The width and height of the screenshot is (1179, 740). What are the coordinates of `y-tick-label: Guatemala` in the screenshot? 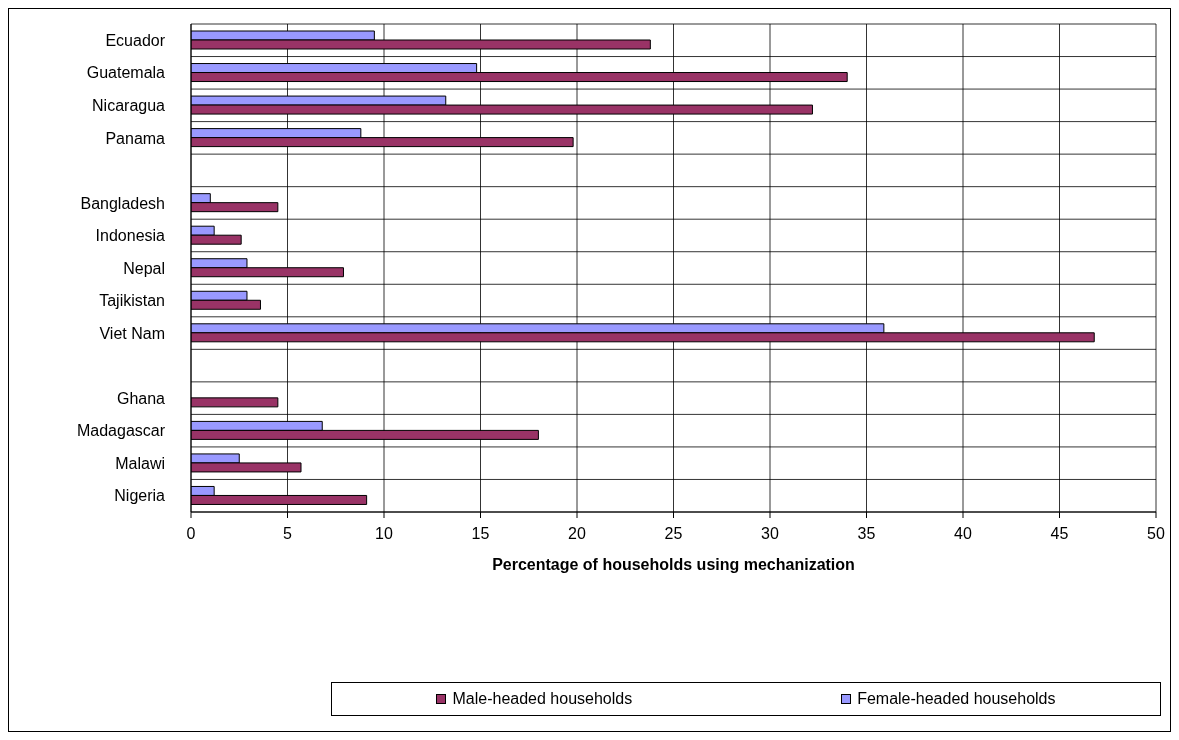 It's located at (126, 73).